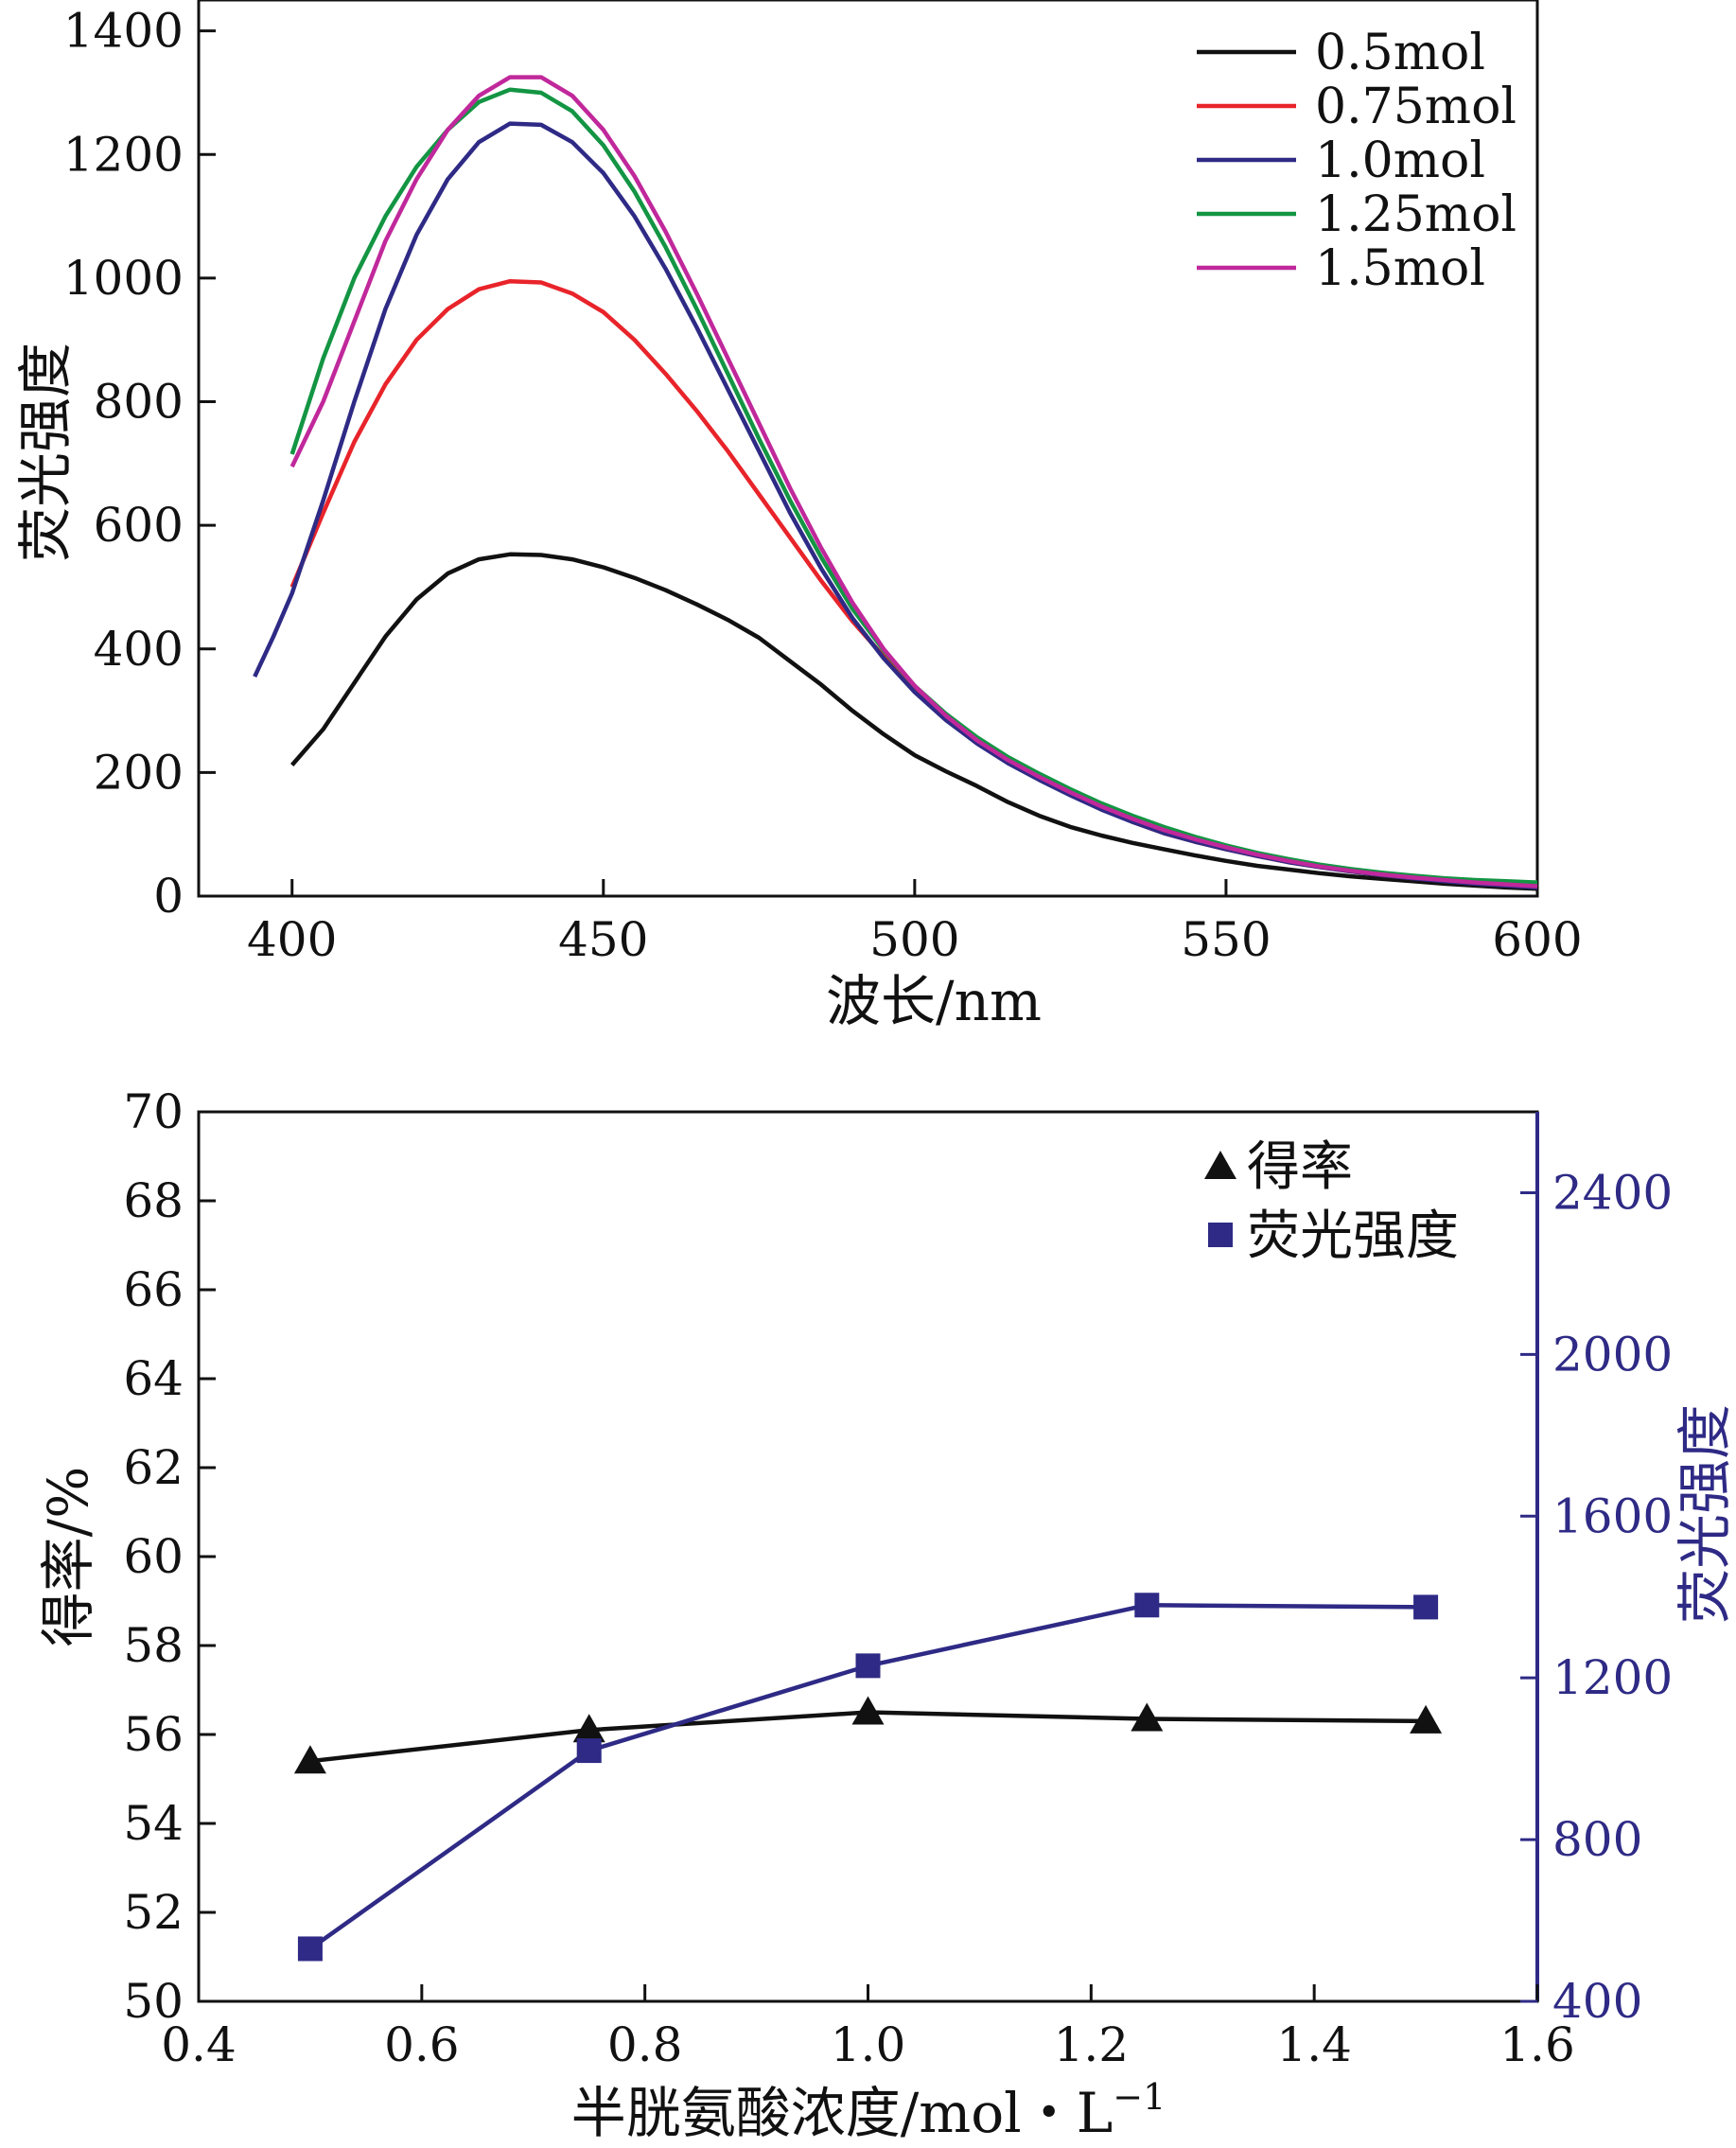 The height and width of the screenshot is (2148, 1736). Describe the element at coordinates (1400, 268) in the screenshot. I see `spectrum-legend-label-4: 1.5mol` at that location.